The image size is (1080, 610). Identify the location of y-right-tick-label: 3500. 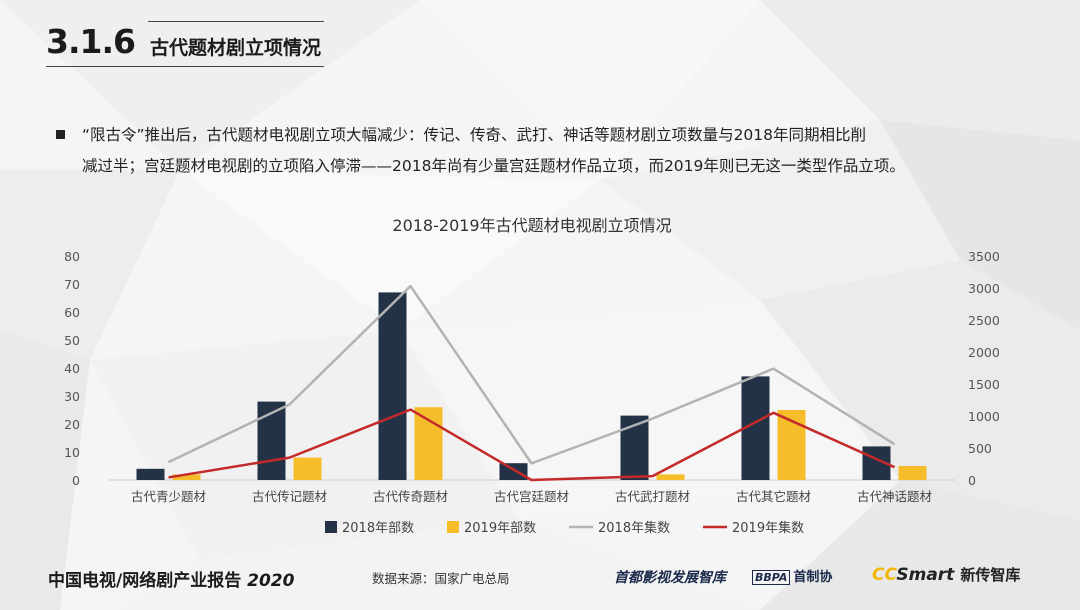
(984, 256).